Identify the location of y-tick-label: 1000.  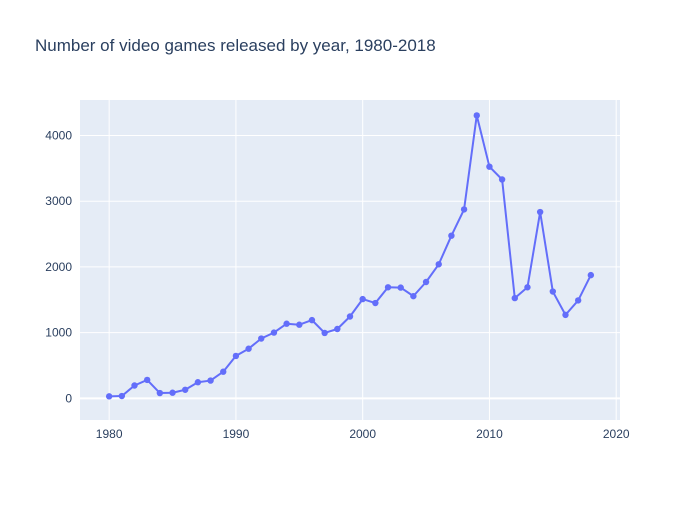
(58, 333).